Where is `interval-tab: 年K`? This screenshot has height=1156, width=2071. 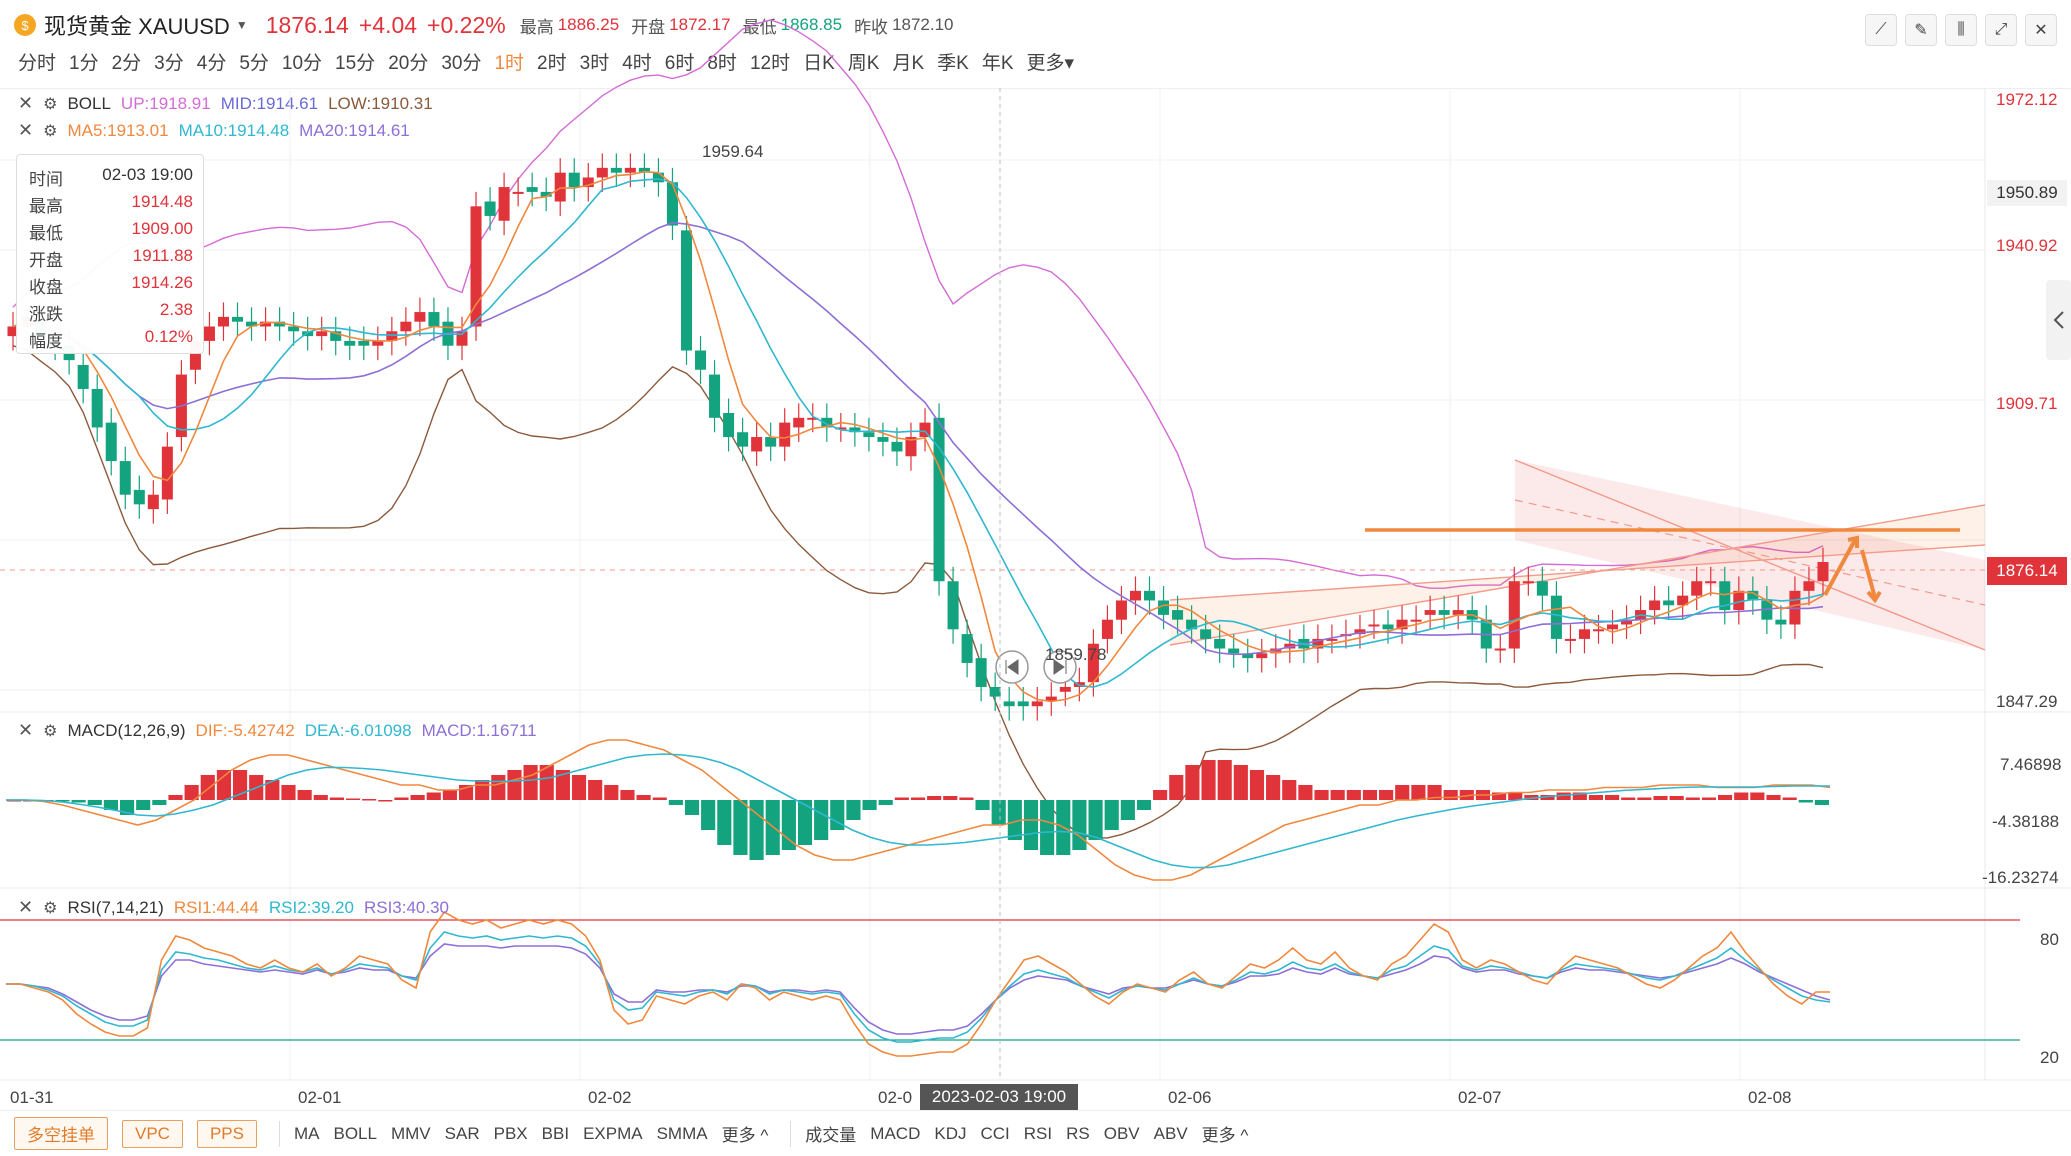
interval-tab: 年K is located at coordinates (997, 63).